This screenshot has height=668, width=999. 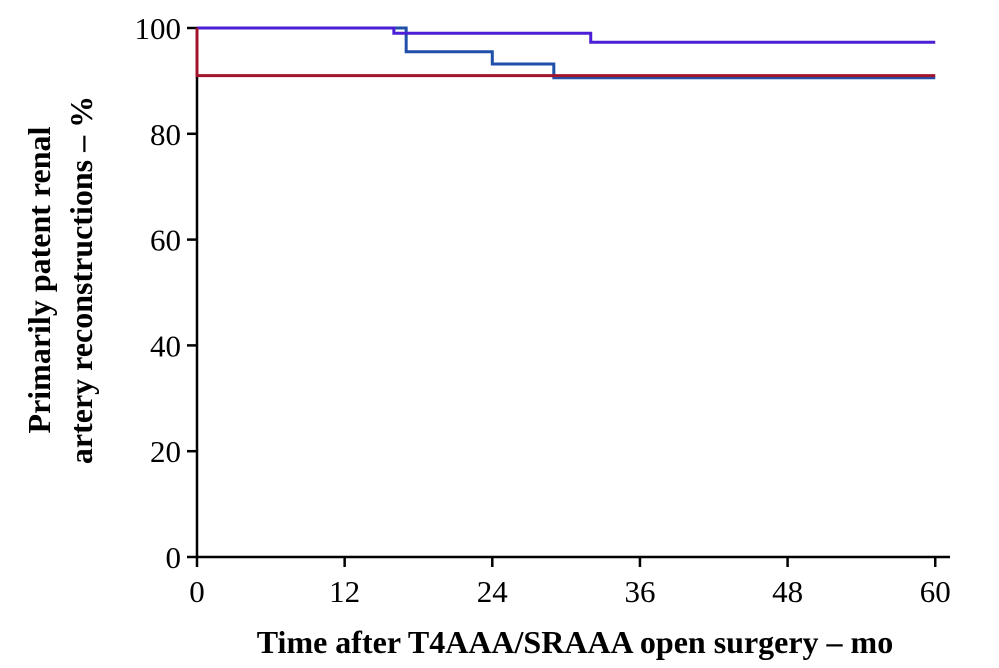 What do you see at coordinates (197, 591) in the screenshot?
I see `x-tick-label: 0` at bounding box center [197, 591].